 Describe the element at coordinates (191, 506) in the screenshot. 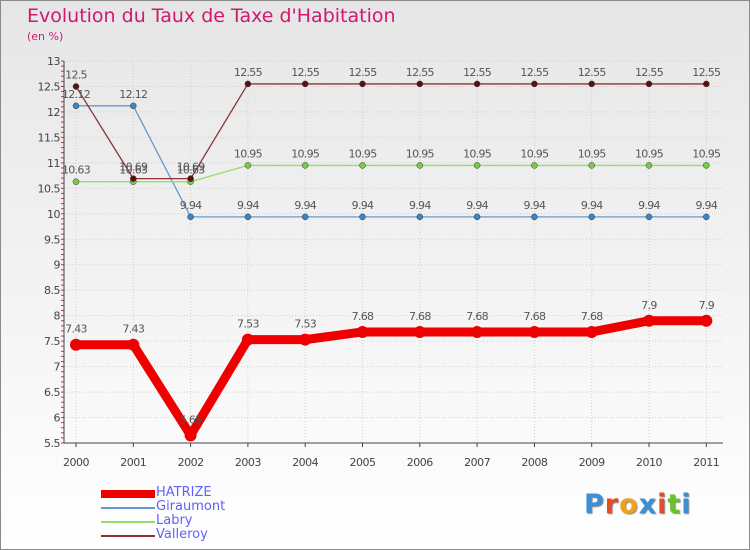

I see `legend-label: Giraumont` at that location.